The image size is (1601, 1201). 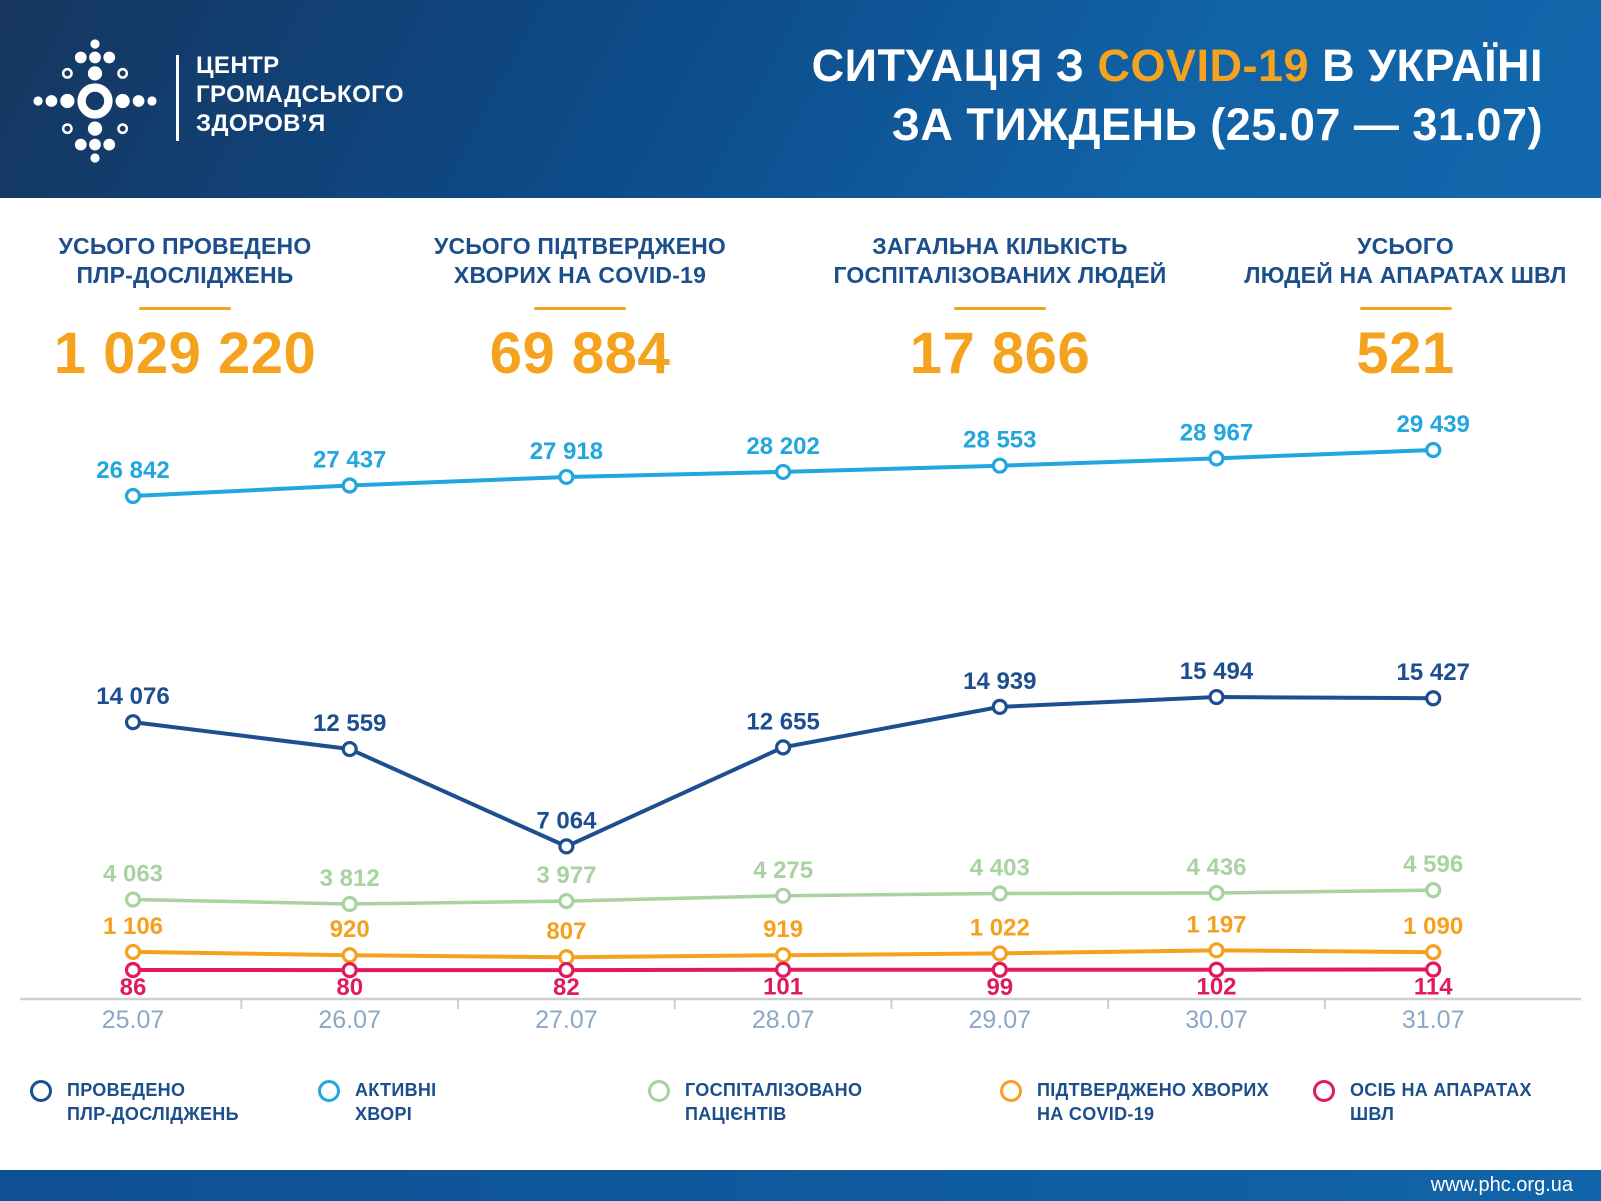 I want to click on data-label: 3 977, so click(x=566, y=875).